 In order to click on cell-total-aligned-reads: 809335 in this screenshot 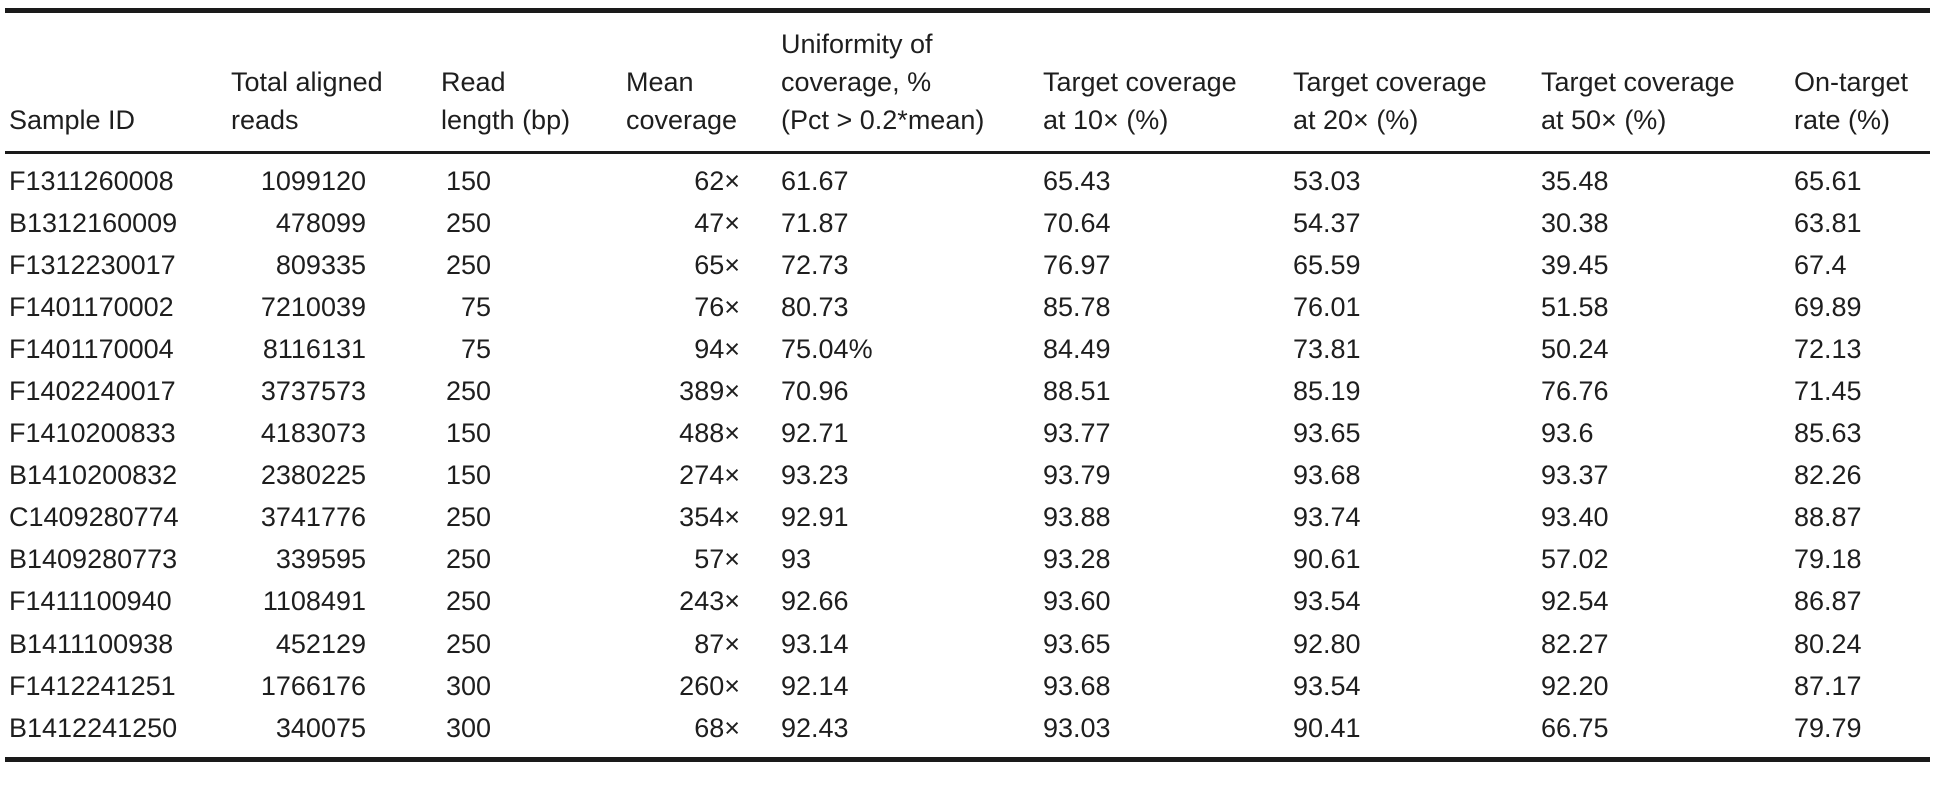, I will do `click(336, 265)`.